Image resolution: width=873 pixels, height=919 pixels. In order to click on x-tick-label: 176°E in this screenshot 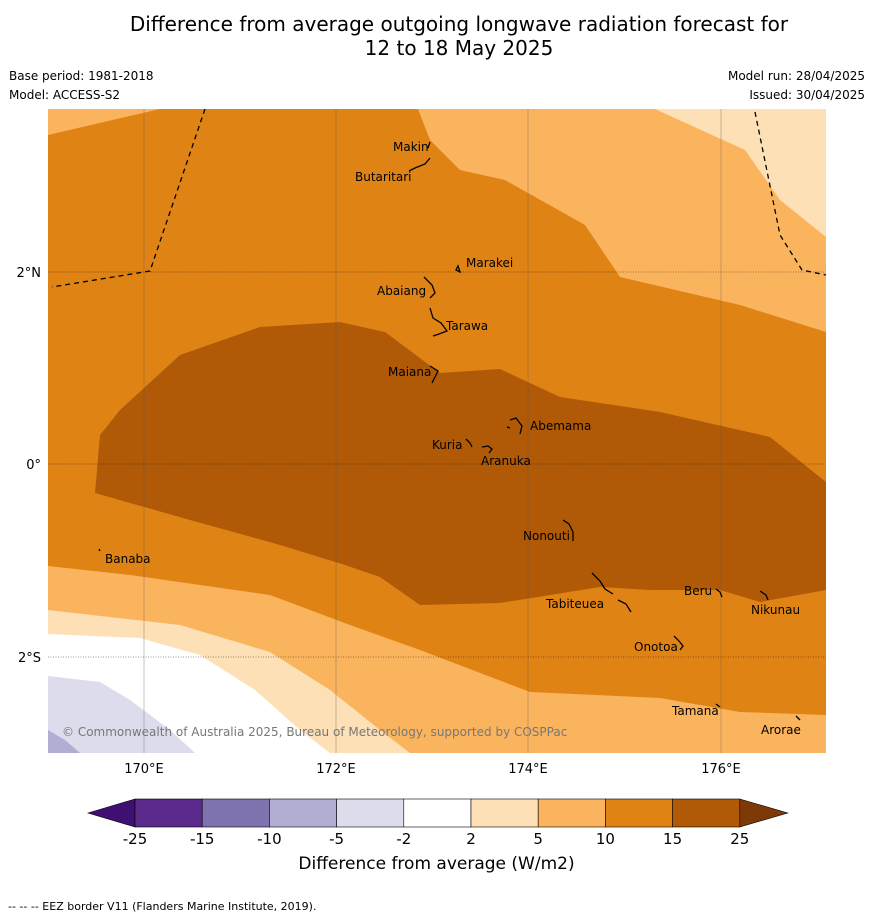, I will do `click(721, 769)`.